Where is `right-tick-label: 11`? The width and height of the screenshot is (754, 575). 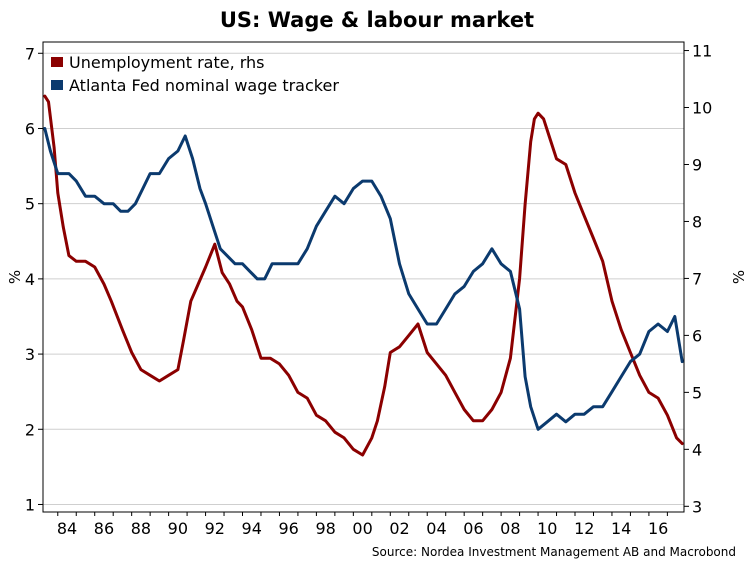
right-tick-label: 11 is located at coordinates (702, 51).